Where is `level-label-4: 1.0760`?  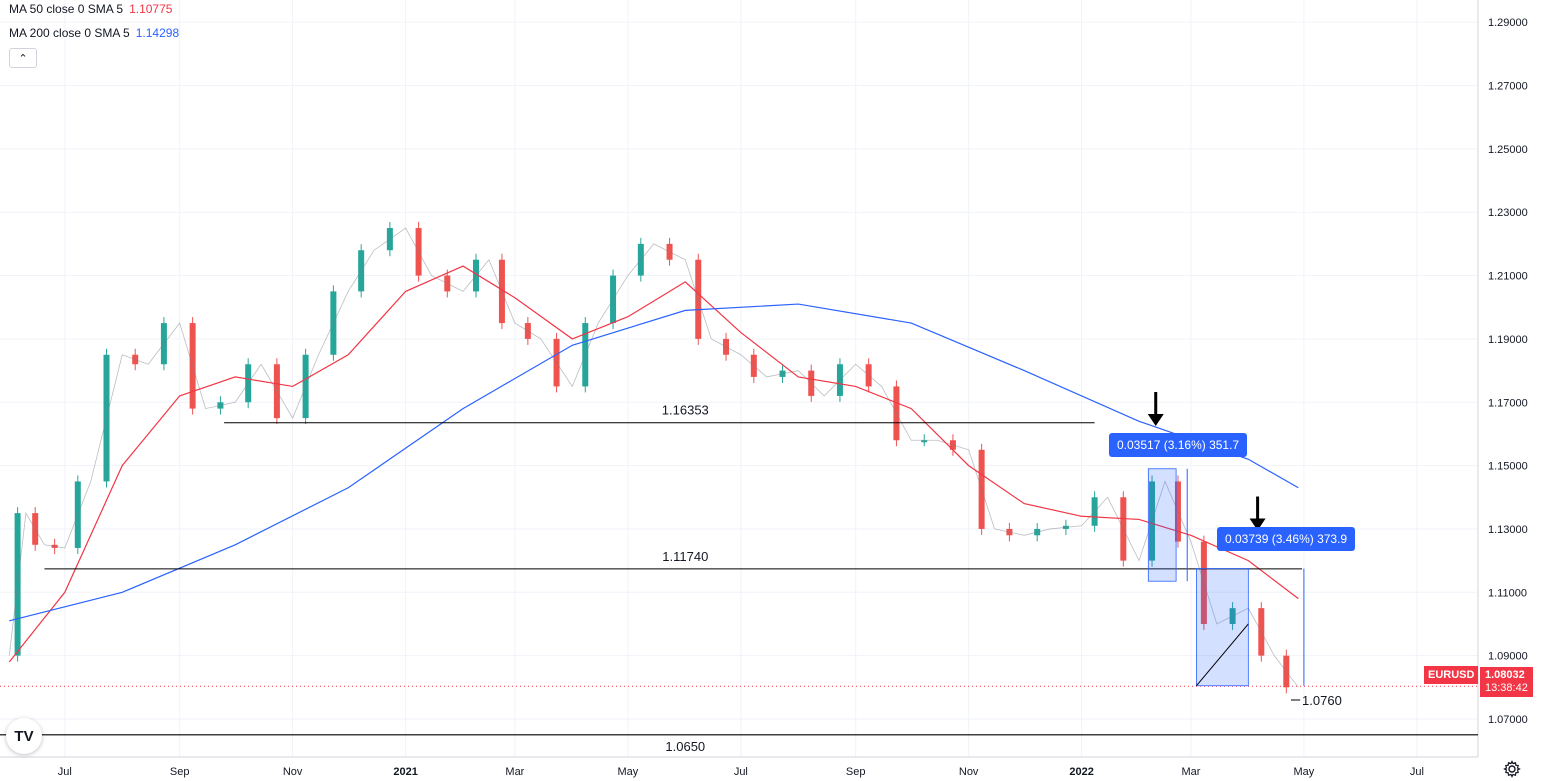
level-label-4: 1.0760 is located at coordinates (1322, 700).